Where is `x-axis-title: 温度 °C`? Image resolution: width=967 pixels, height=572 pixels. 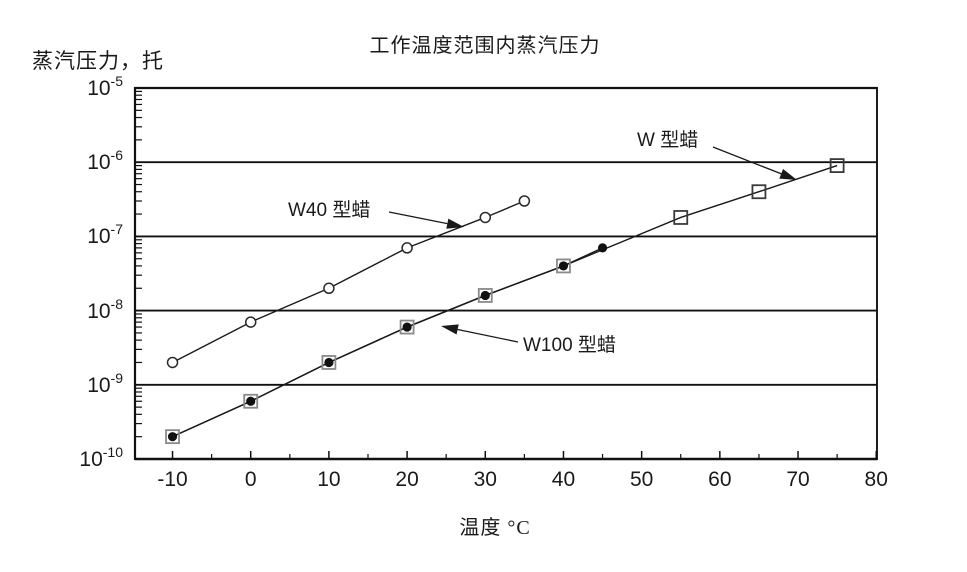 x-axis-title: 温度 °C is located at coordinates (495, 528).